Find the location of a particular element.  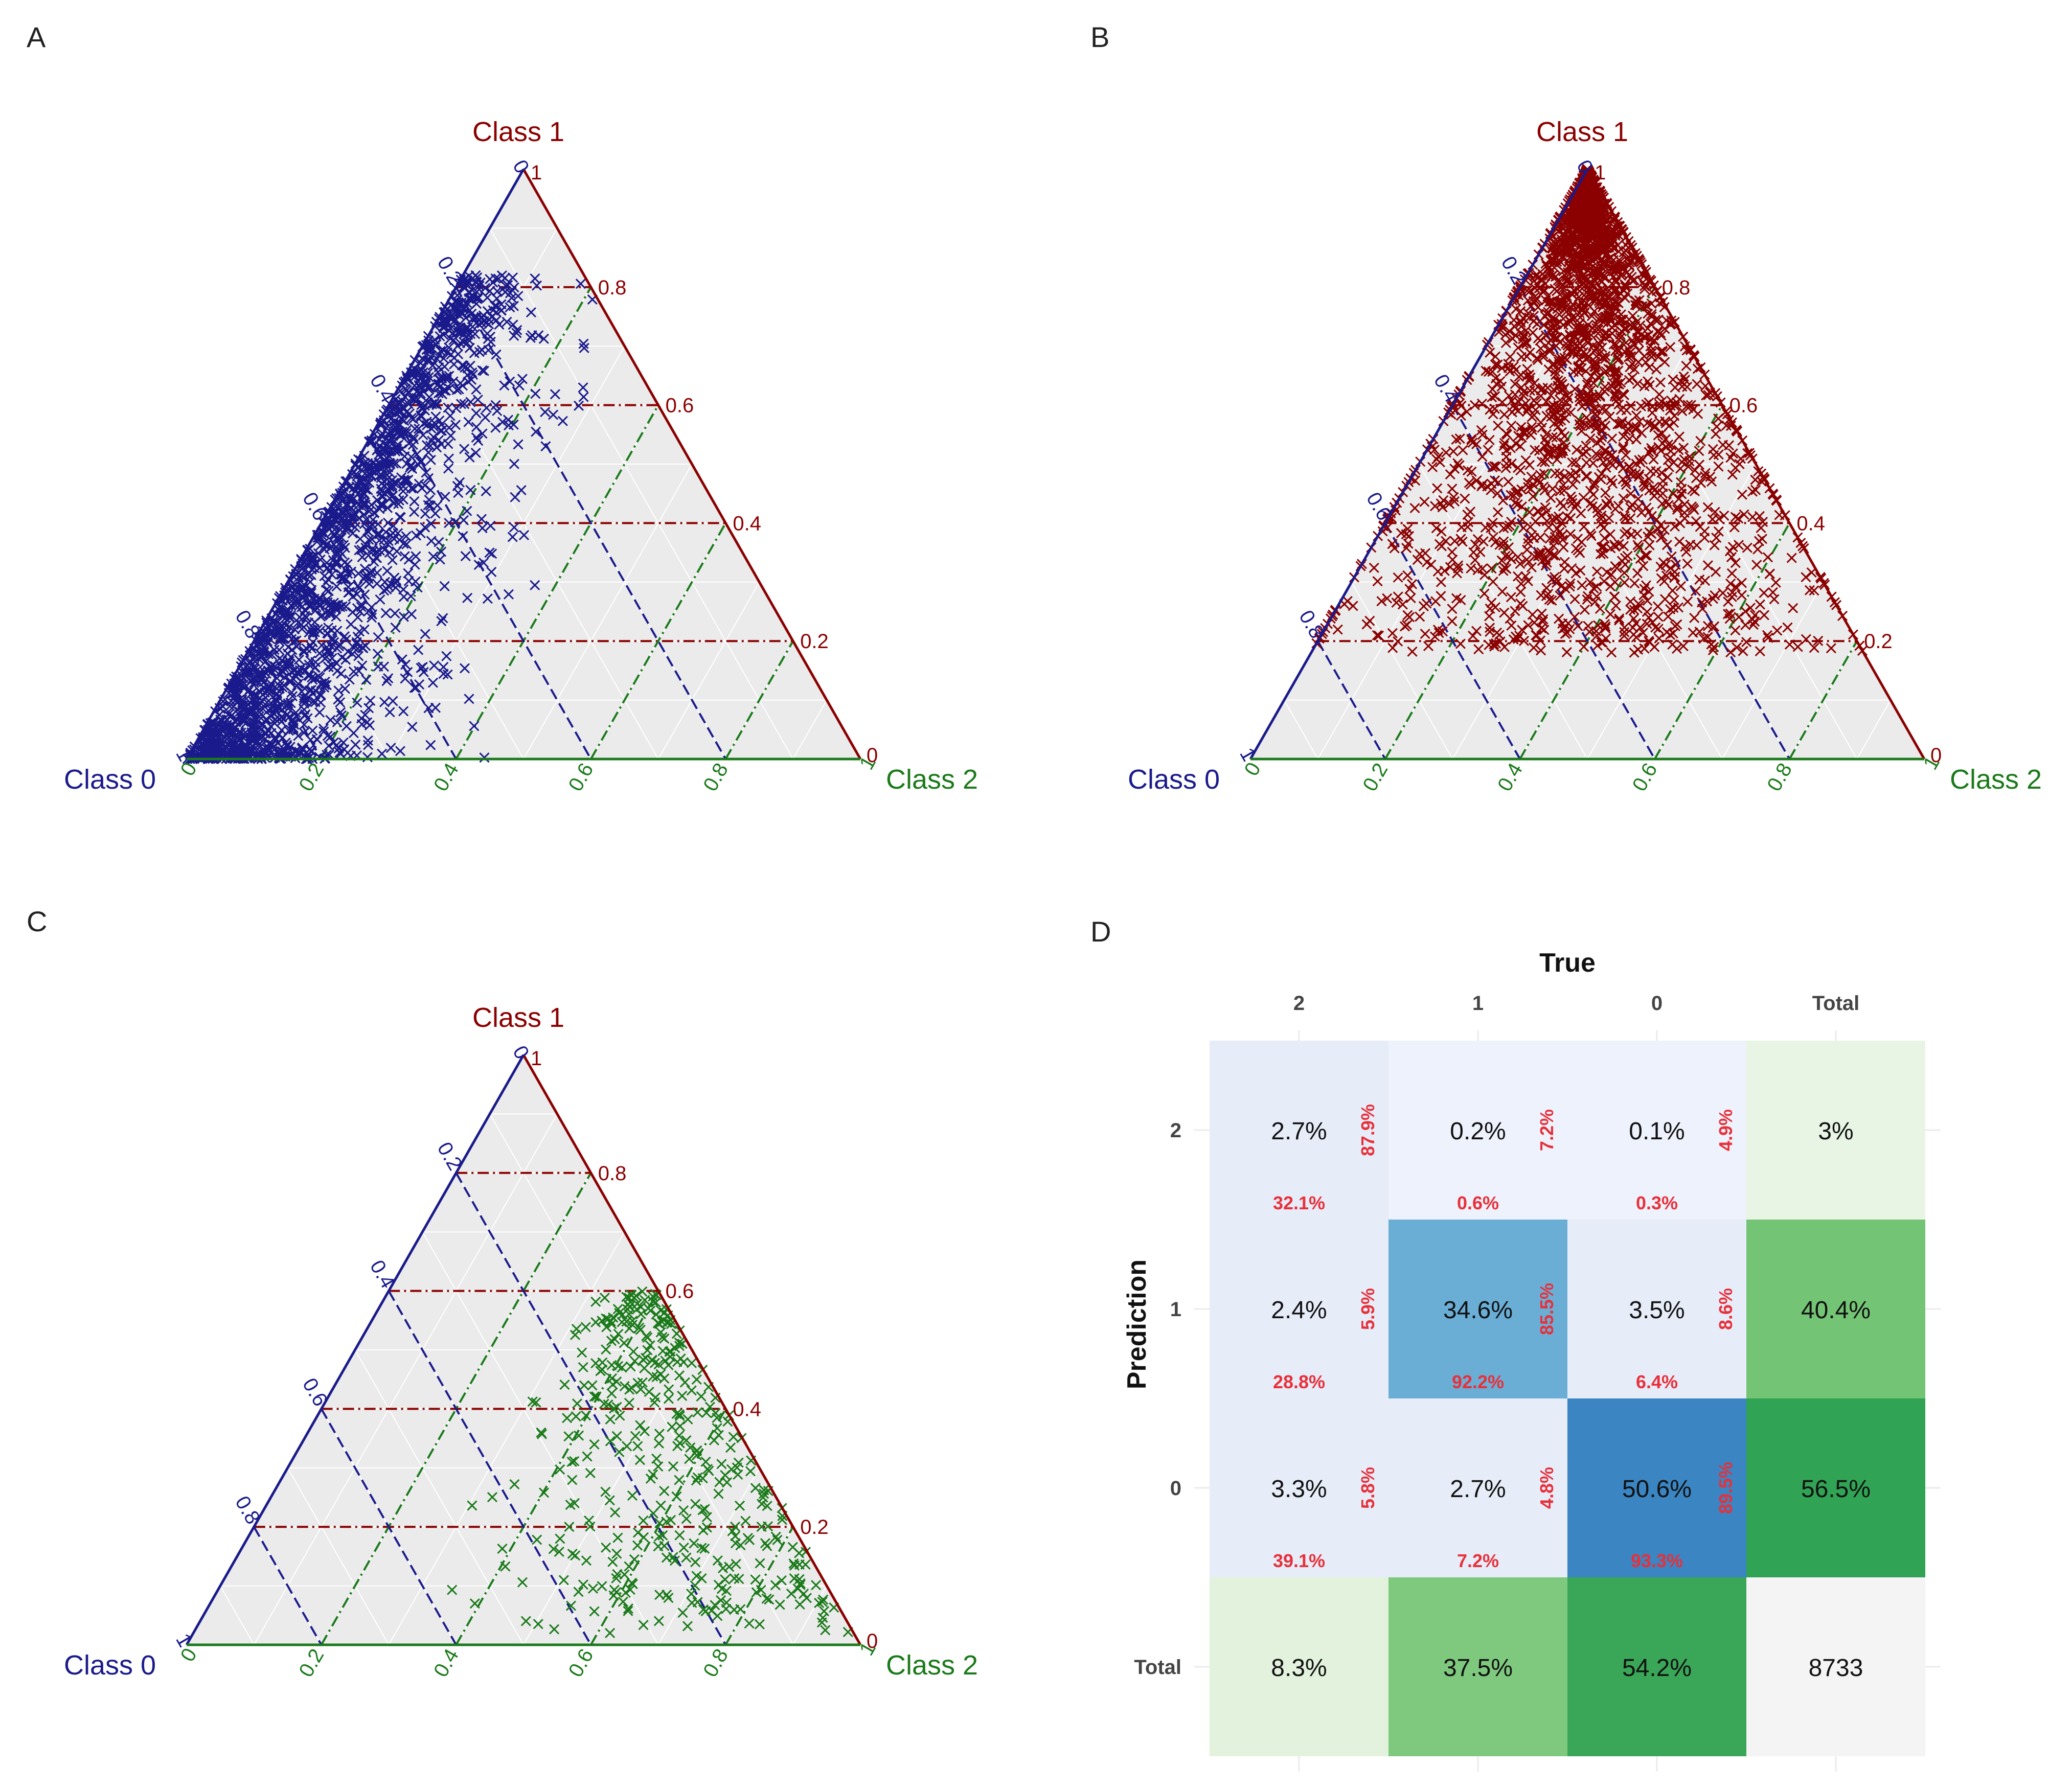

grid-lines is located at coordinates (523, 1438).